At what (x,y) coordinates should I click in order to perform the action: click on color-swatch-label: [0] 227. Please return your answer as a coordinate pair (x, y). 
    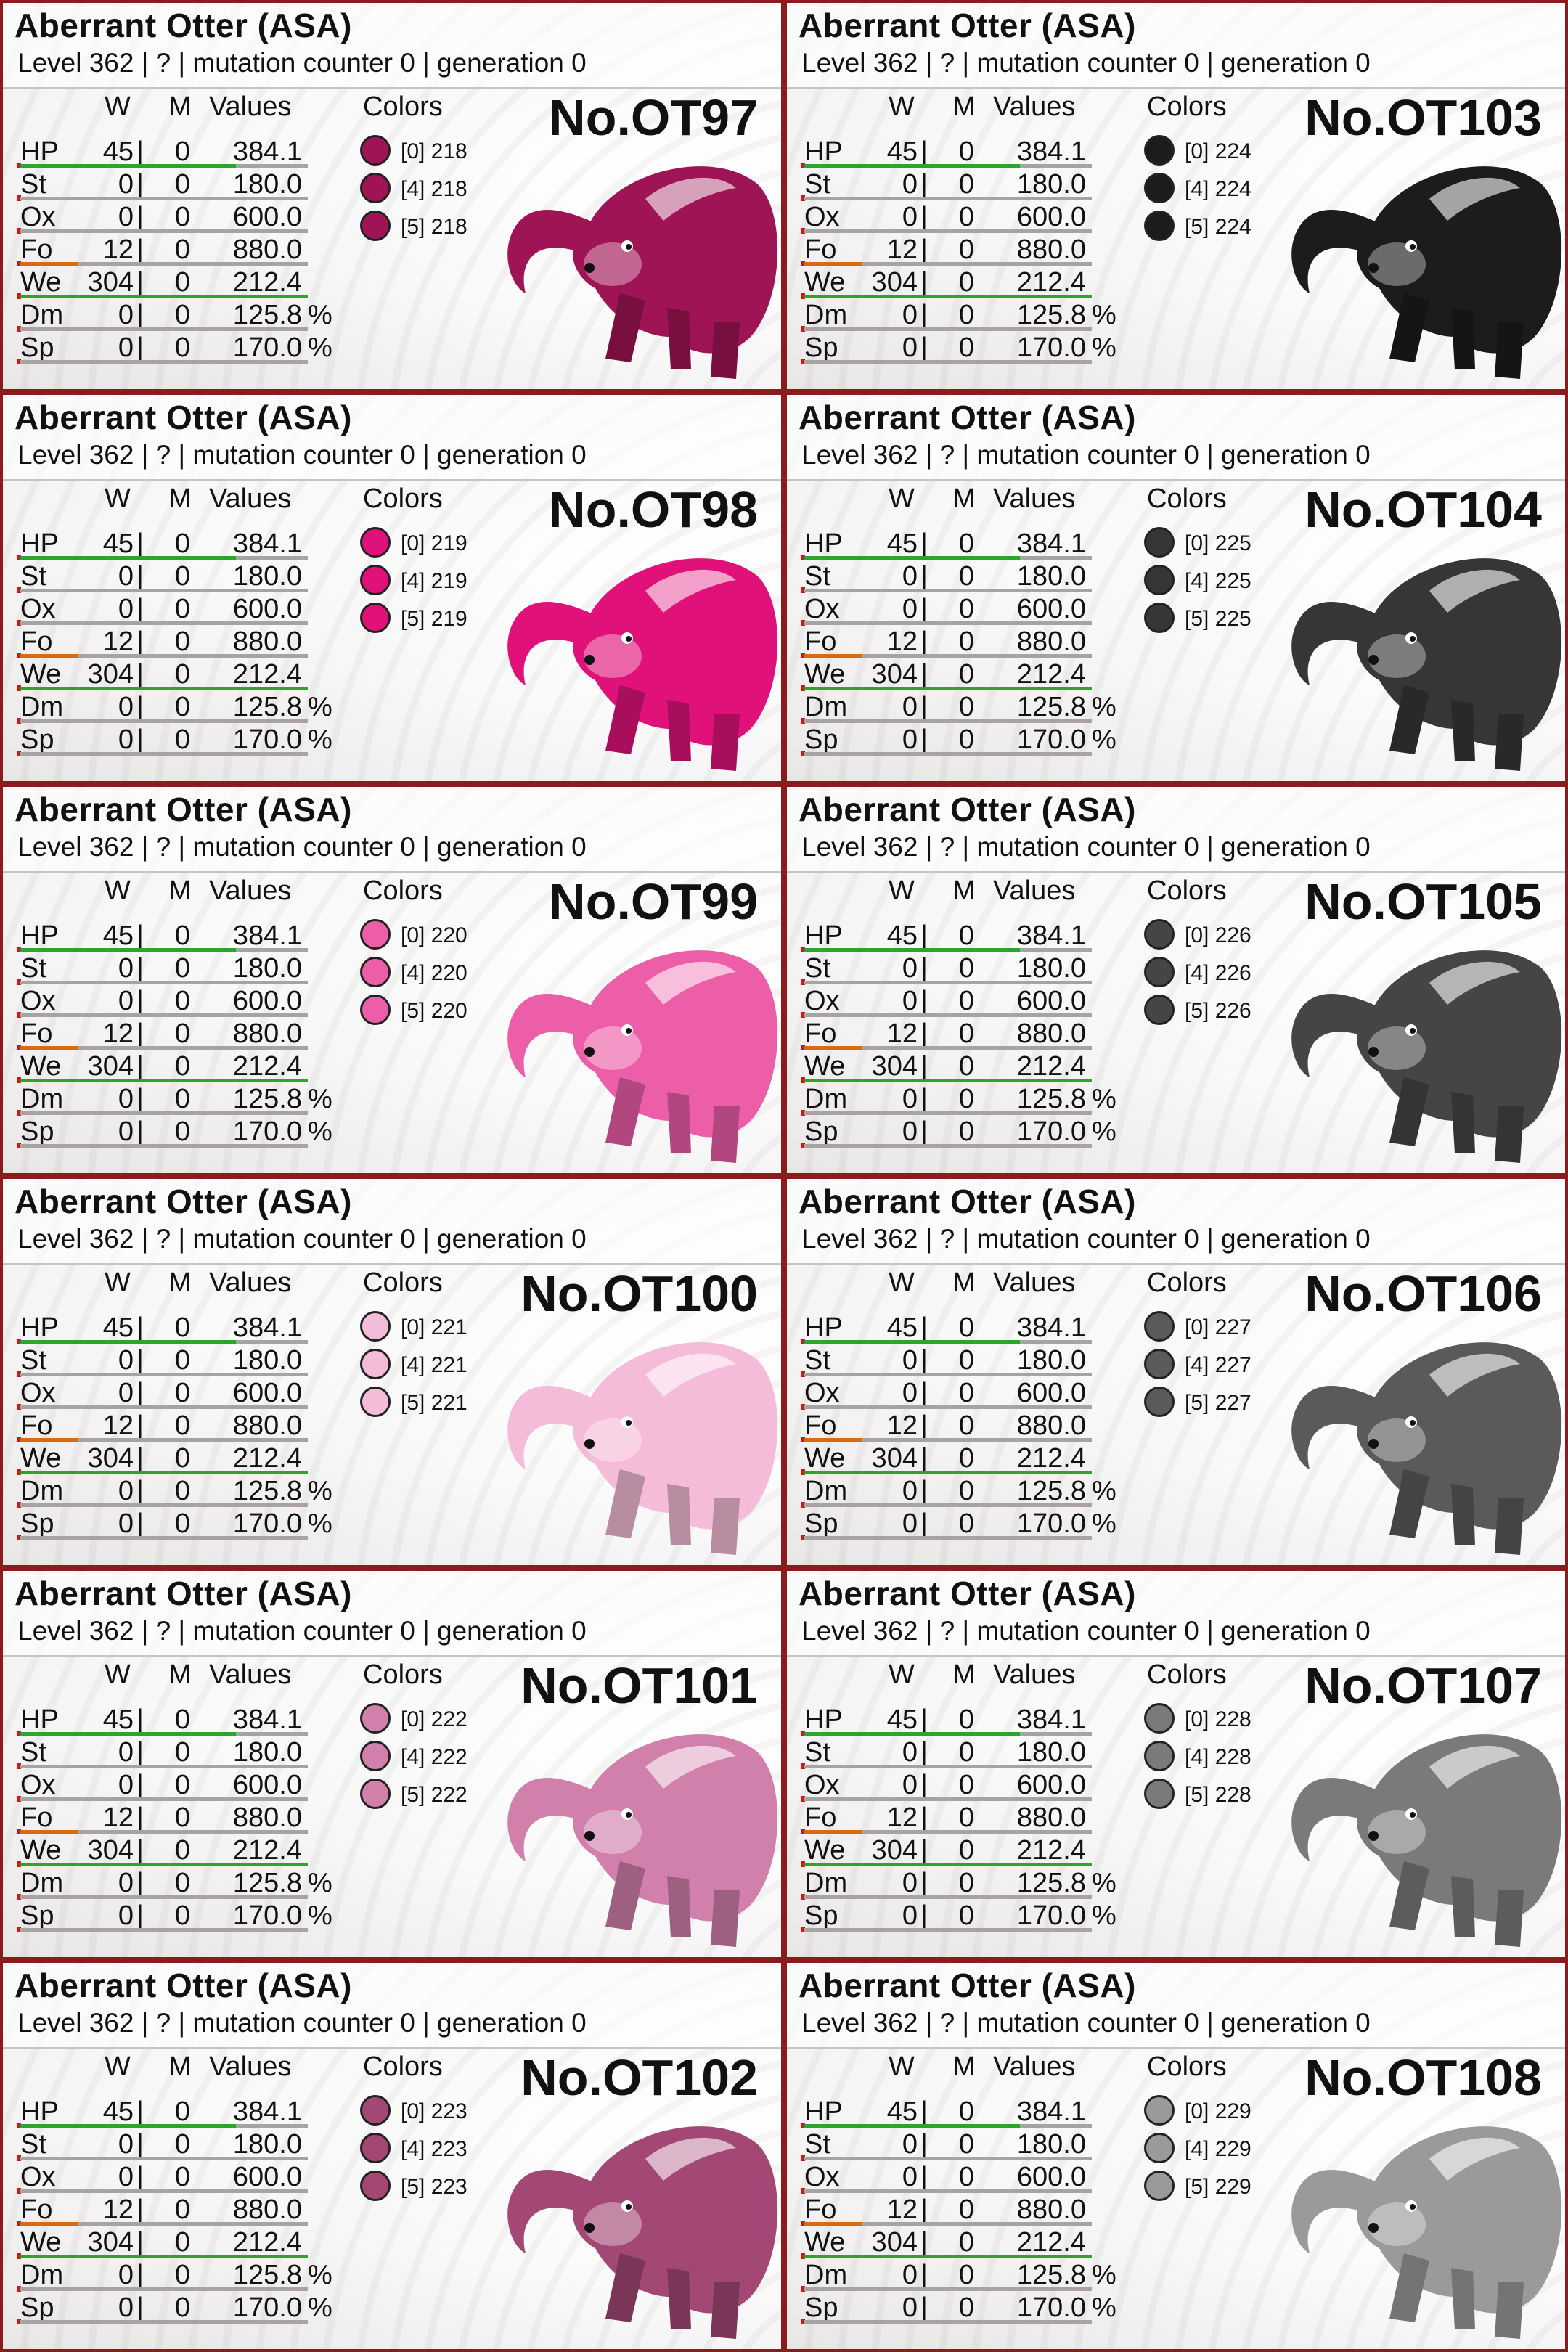
    Looking at the image, I should click on (1218, 1327).